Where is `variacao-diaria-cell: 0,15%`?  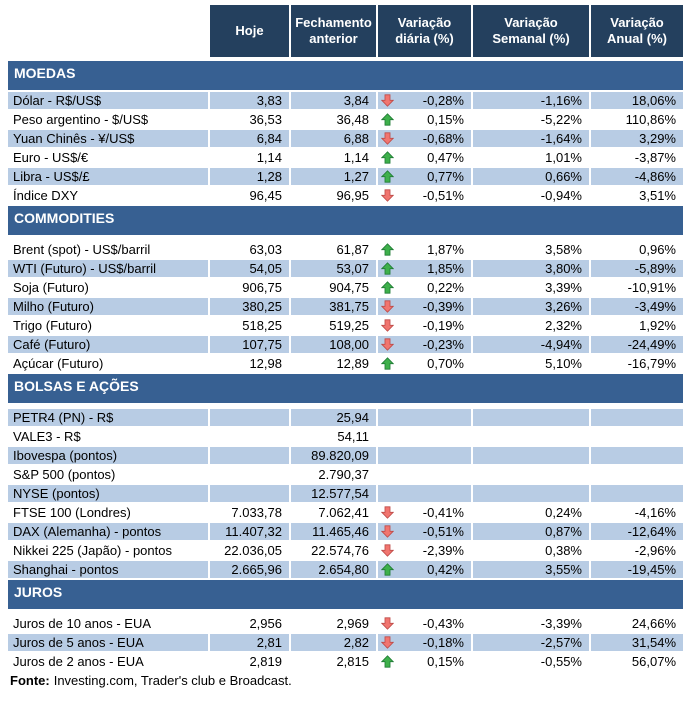
variacao-diaria-cell: 0,15% is located at coordinates (424, 119).